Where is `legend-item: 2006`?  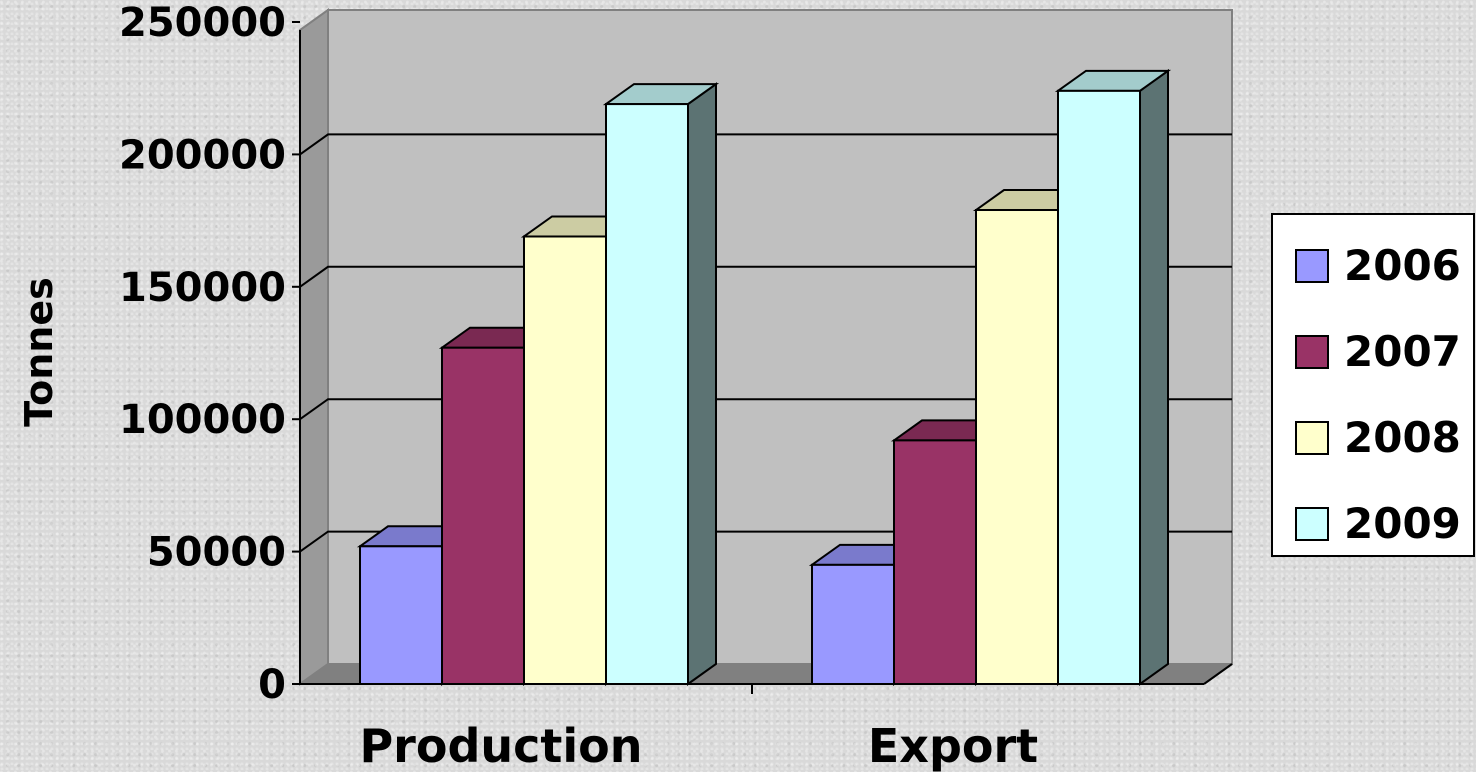 legend-item: 2006 is located at coordinates (1378, 265).